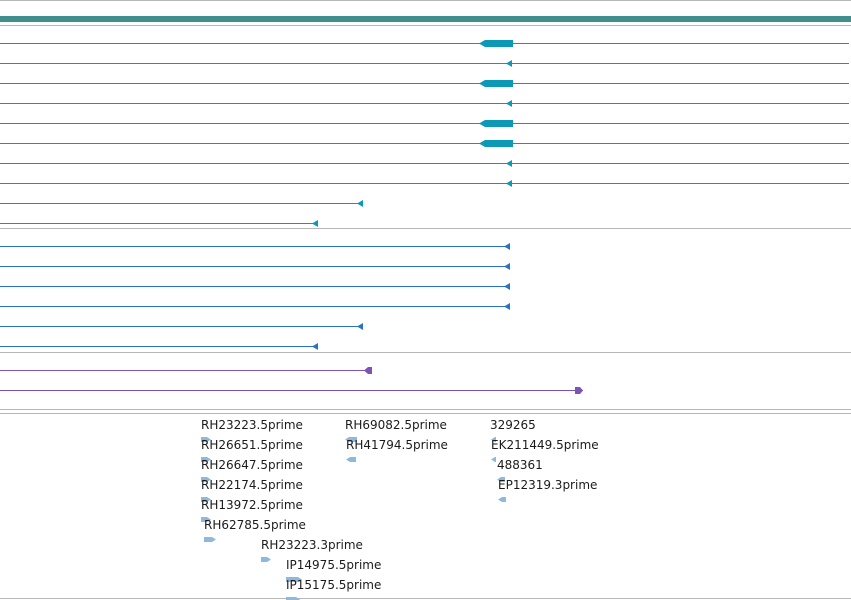 The height and width of the screenshot is (600, 851). Describe the element at coordinates (513, 425) in the screenshot. I see `est-label-11: 329265` at that location.